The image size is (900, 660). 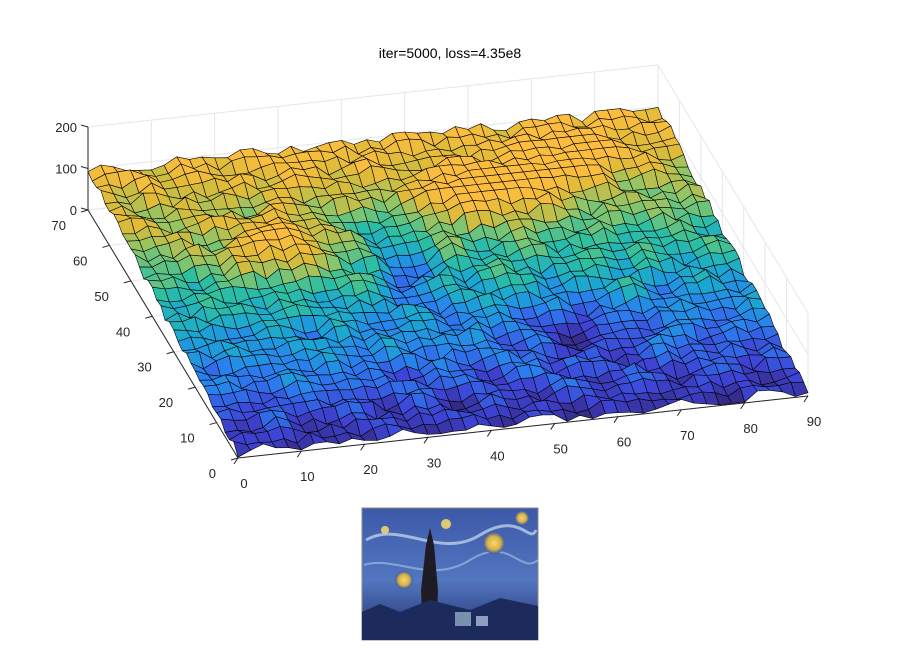 I want to click on y-tick-label: 20, so click(x=166, y=402).